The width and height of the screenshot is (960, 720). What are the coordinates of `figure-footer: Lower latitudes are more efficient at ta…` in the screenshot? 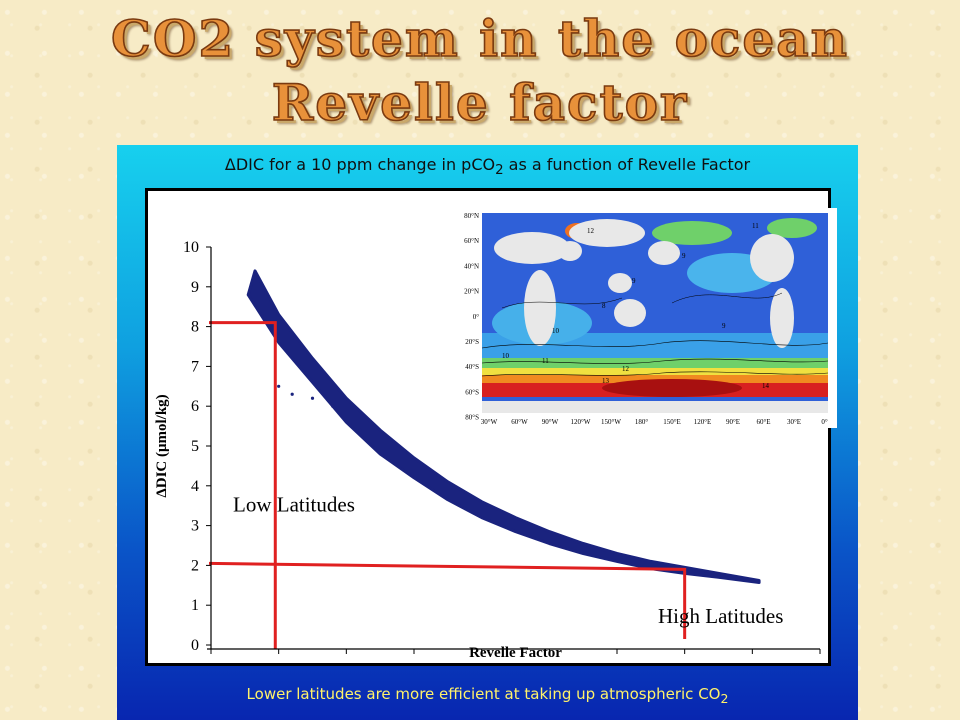 It's located at (487, 695).